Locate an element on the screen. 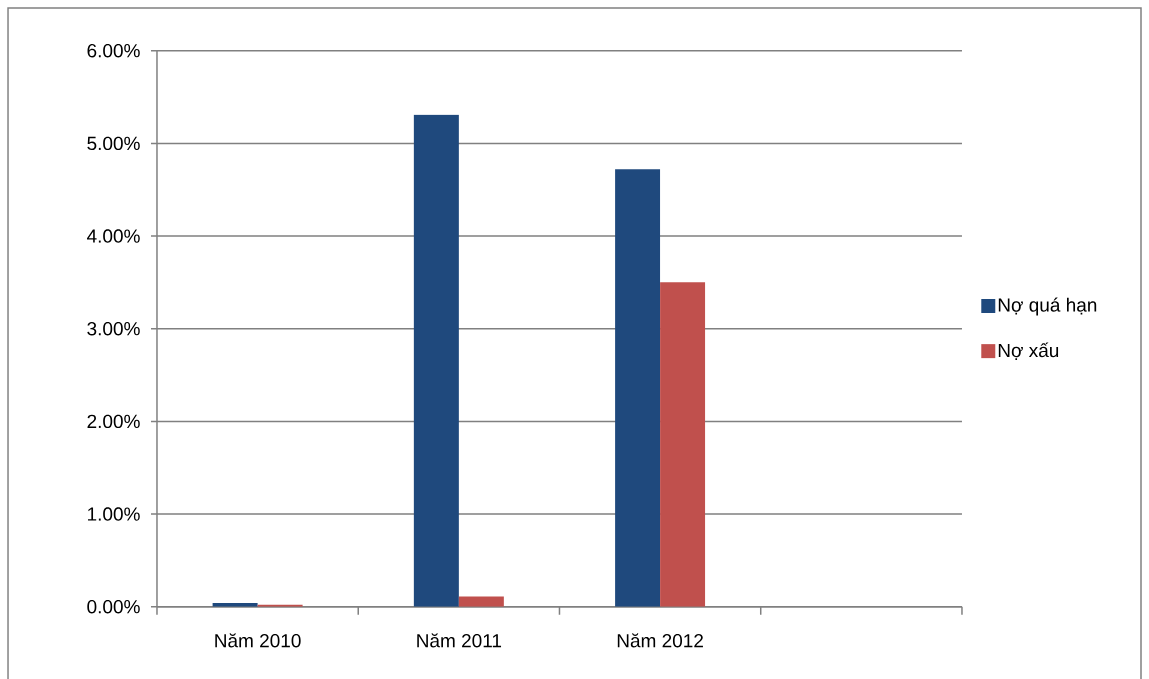 Image resolution: width=1149 pixels, height=679 pixels. y-tick-label: 1.00% is located at coordinates (114, 514).